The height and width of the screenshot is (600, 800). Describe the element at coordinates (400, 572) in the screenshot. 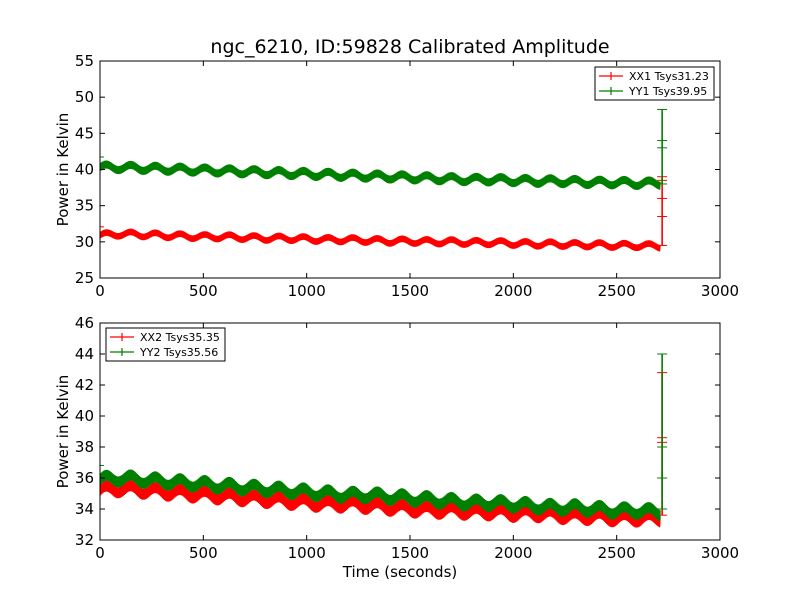

I see `x-axis-label: Time (seconds)` at that location.